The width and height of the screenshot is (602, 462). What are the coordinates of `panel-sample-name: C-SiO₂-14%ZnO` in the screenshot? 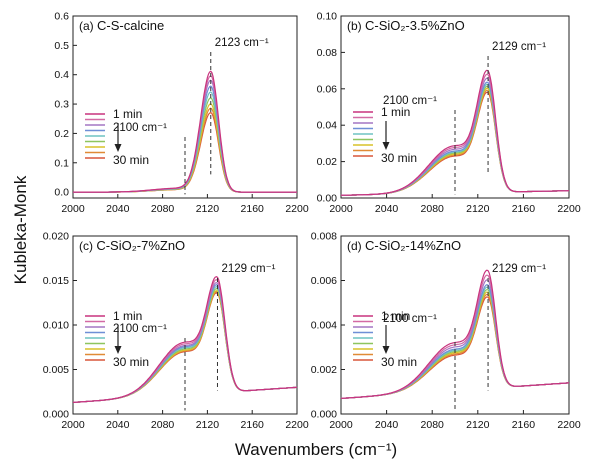 It's located at (413, 245).